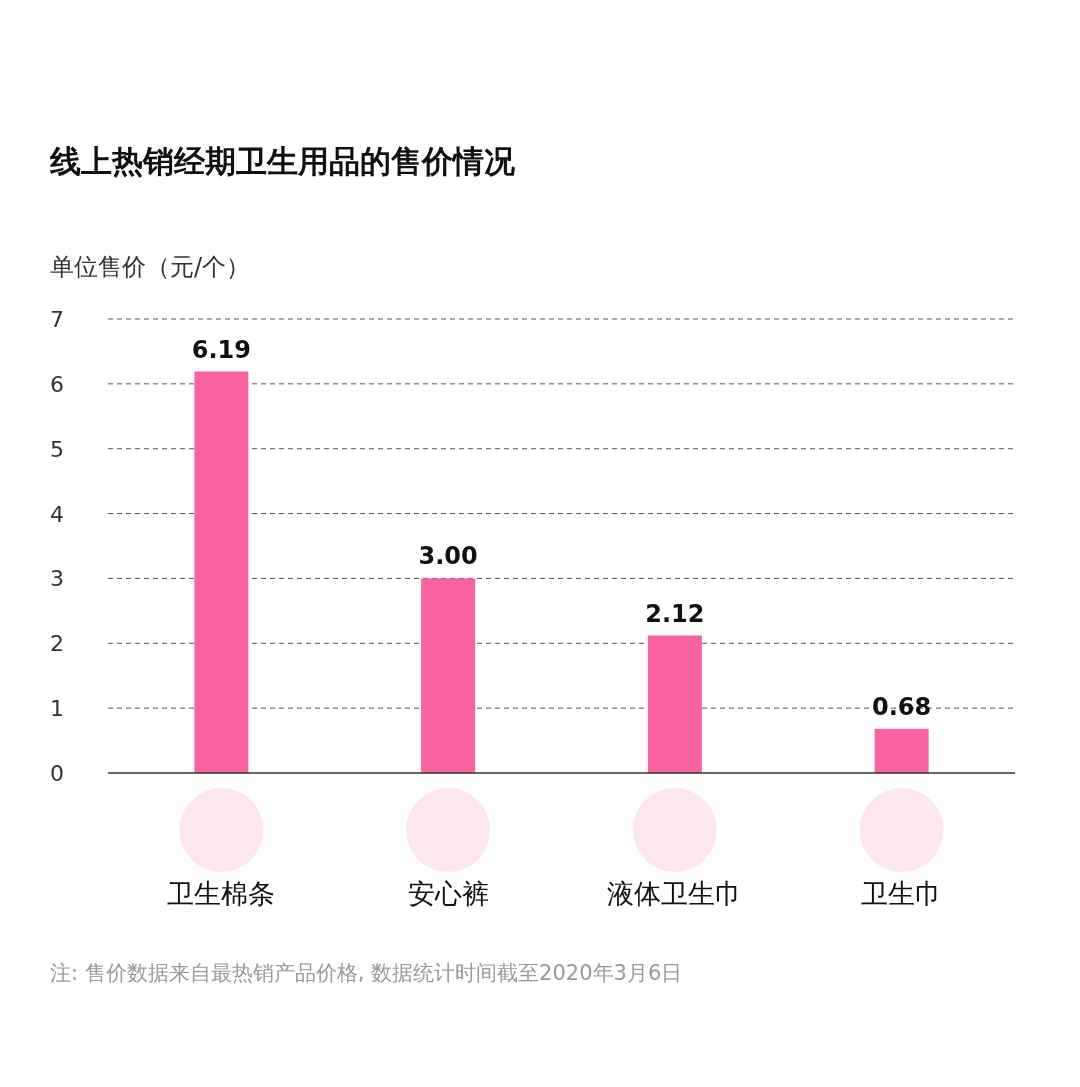  I want to click on x-tick-label: 卫生棉条, so click(221, 893).